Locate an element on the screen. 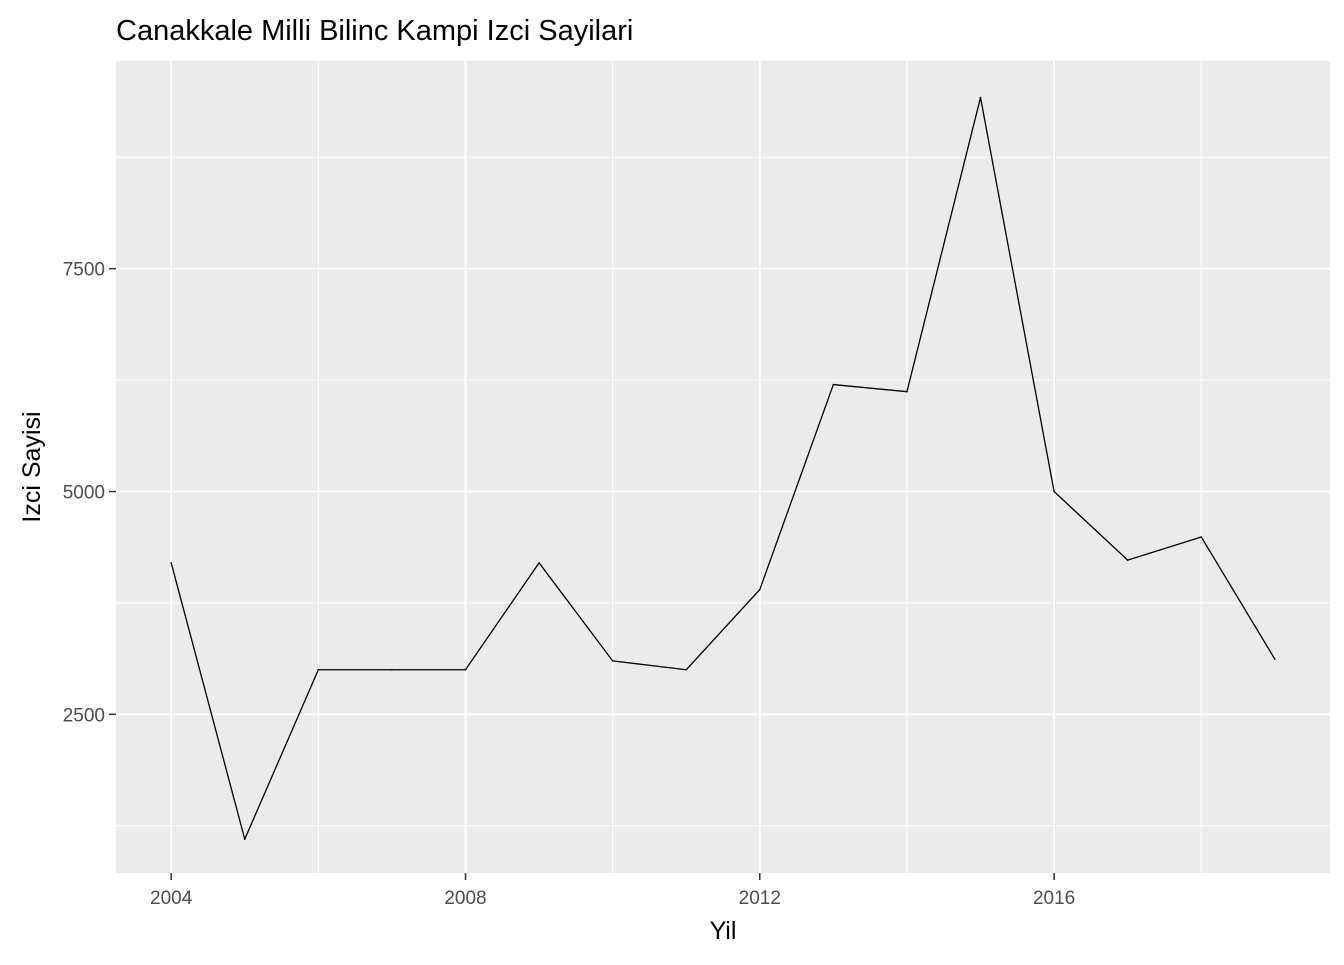 The image size is (1344, 965). x-tick-label: 2016 is located at coordinates (1054, 898).